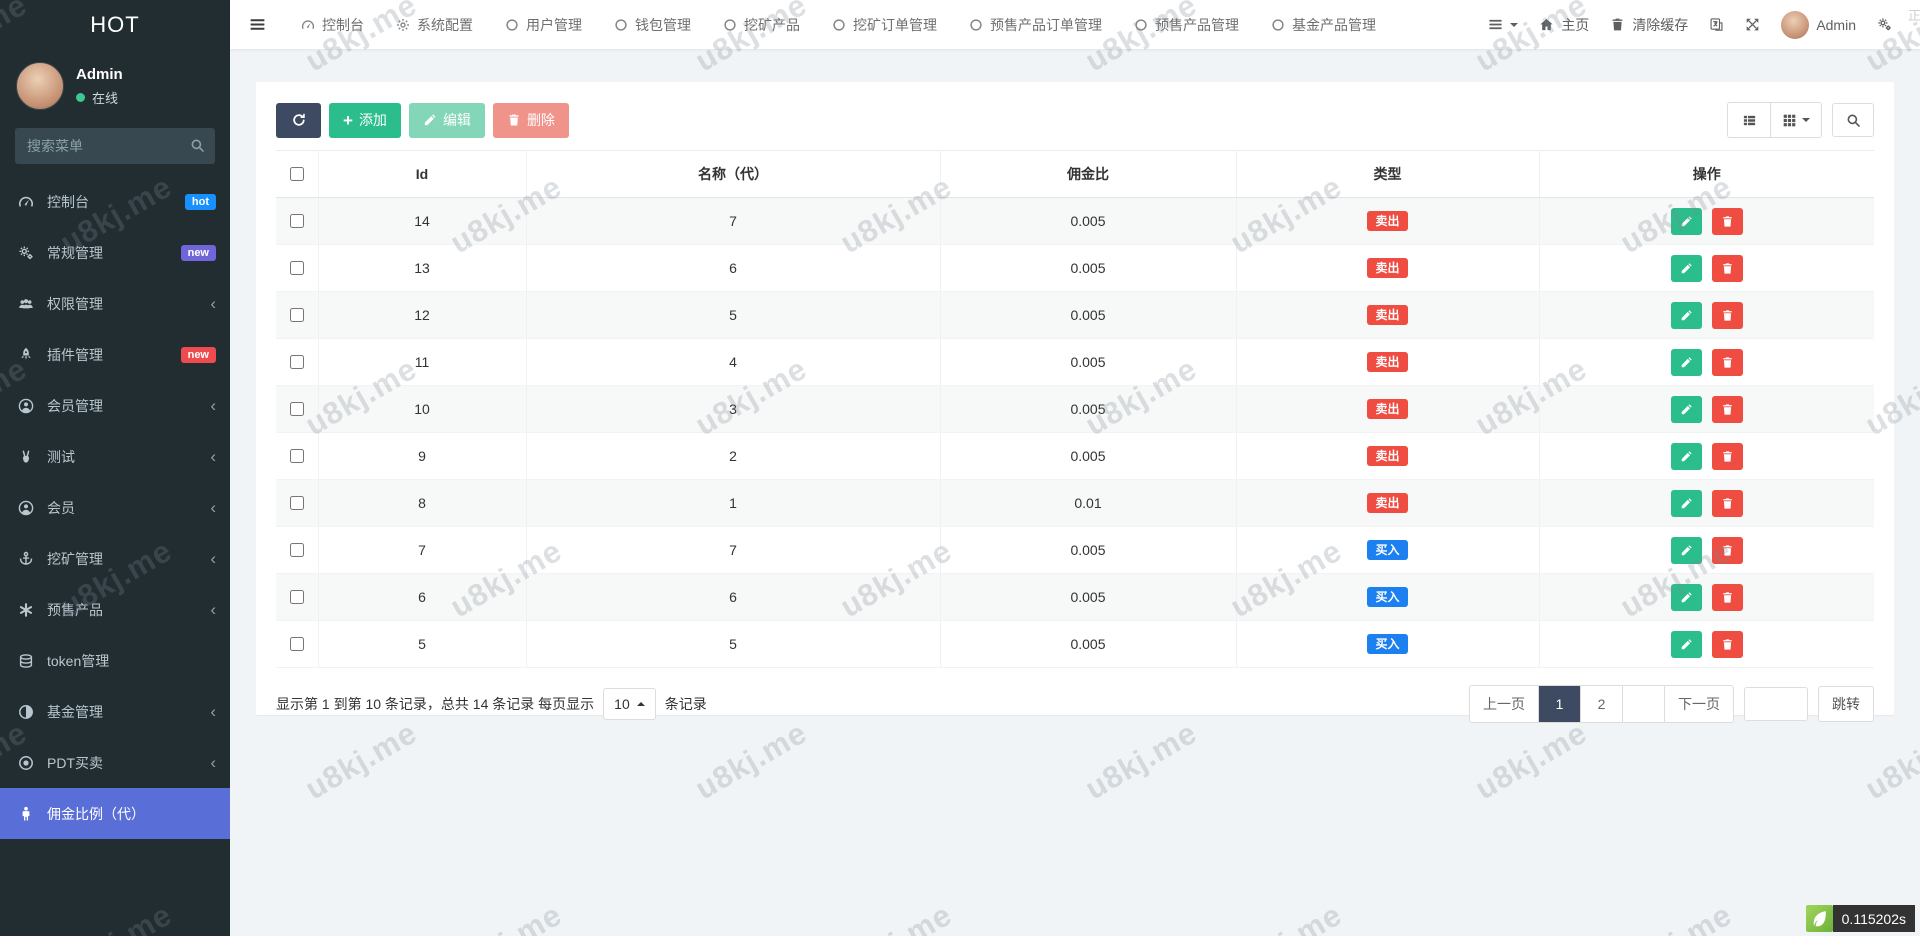 This screenshot has width=1920, height=936. I want to click on circle-o-icon, so click(839, 25).